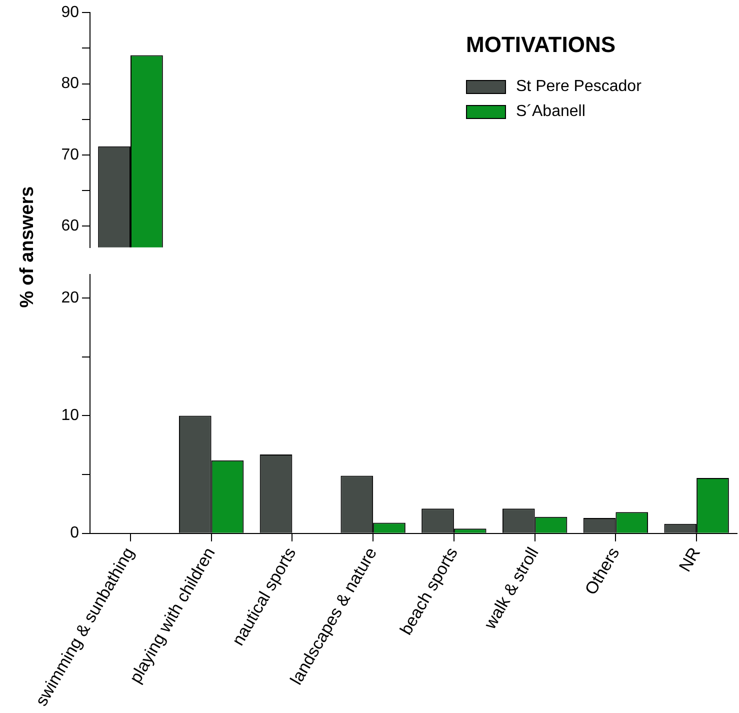  Describe the element at coordinates (75, 533) in the screenshot. I see `y-tick-label: 0` at that location.